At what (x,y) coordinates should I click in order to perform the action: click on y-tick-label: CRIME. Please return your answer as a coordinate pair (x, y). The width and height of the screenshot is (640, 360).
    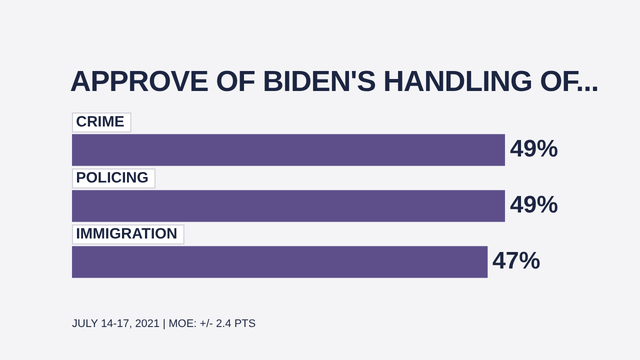
    Looking at the image, I should click on (100, 122).